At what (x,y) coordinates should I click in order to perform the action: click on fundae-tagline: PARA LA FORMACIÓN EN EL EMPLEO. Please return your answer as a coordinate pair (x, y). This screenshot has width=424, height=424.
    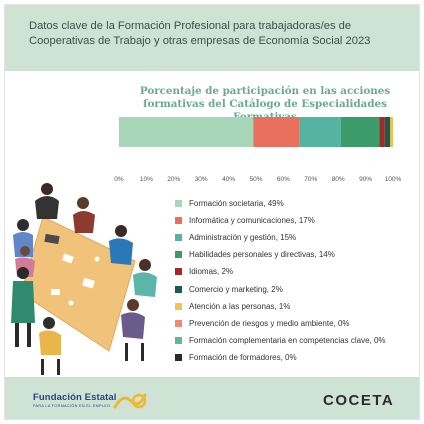
    Looking at the image, I should click on (72, 406).